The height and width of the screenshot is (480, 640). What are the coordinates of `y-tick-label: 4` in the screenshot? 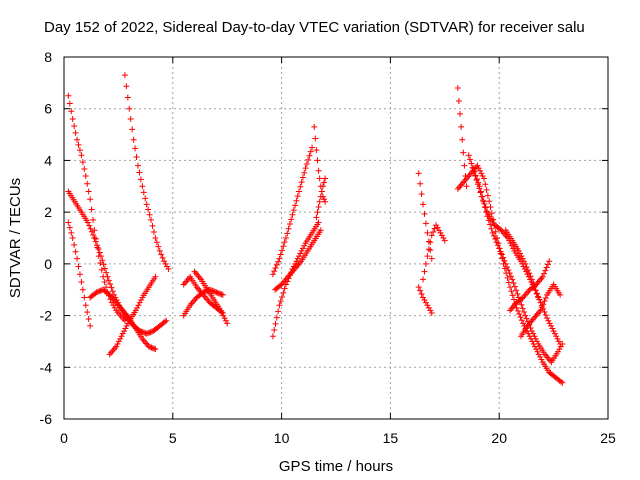 It's located at (48, 160).